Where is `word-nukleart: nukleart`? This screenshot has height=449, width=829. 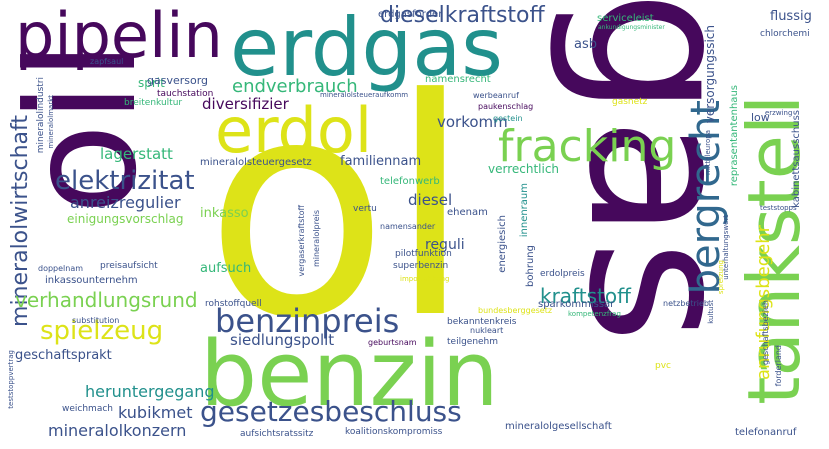
word-nukleart: nukleart is located at coordinates (487, 330).